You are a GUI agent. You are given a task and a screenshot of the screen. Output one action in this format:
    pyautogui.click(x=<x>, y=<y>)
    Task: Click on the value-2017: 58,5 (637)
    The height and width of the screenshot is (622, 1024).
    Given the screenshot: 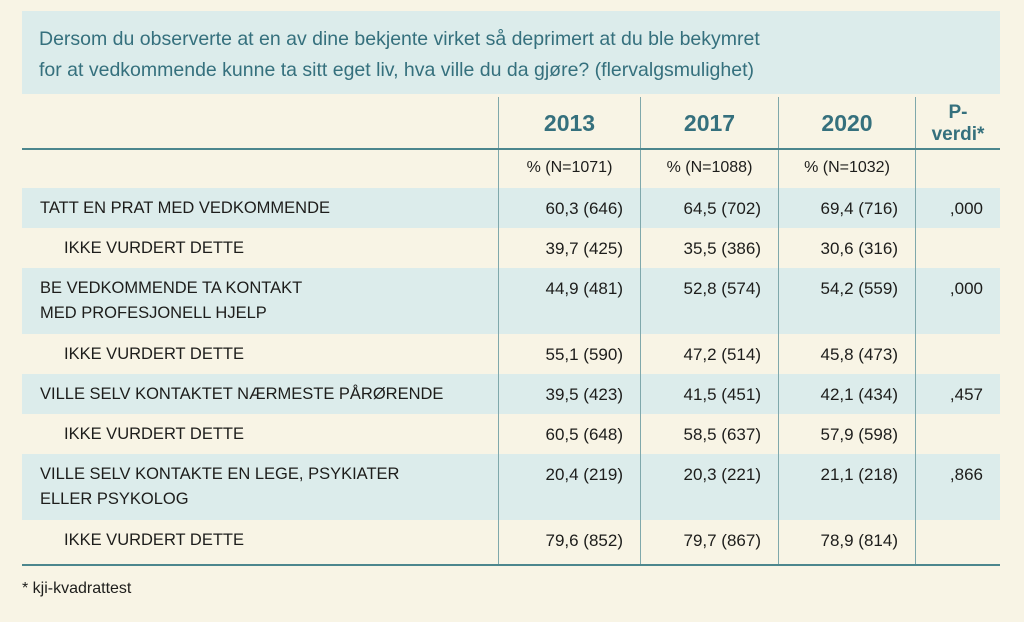 What is the action you would take?
    pyautogui.click(x=709, y=434)
    